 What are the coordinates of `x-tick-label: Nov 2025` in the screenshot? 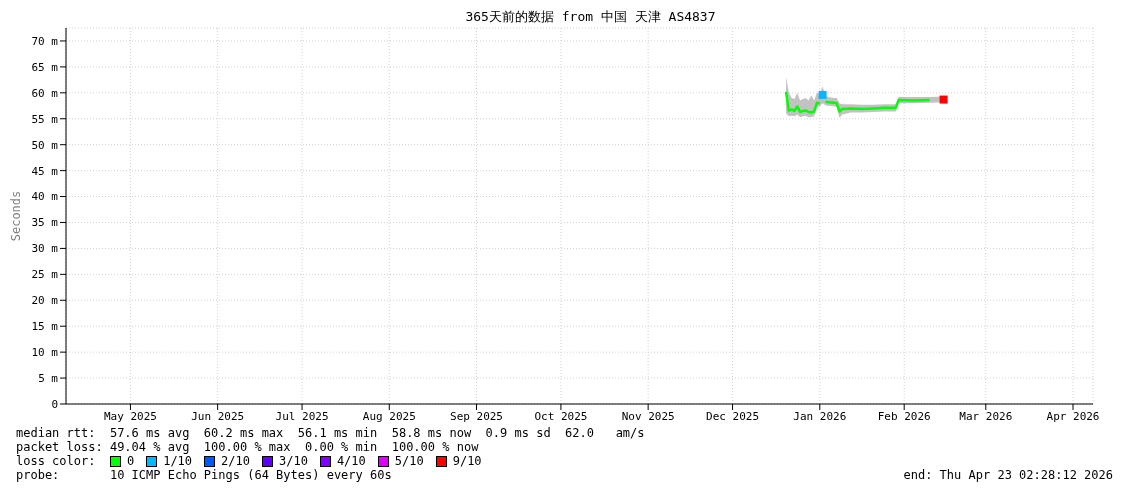 It's located at (648, 416).